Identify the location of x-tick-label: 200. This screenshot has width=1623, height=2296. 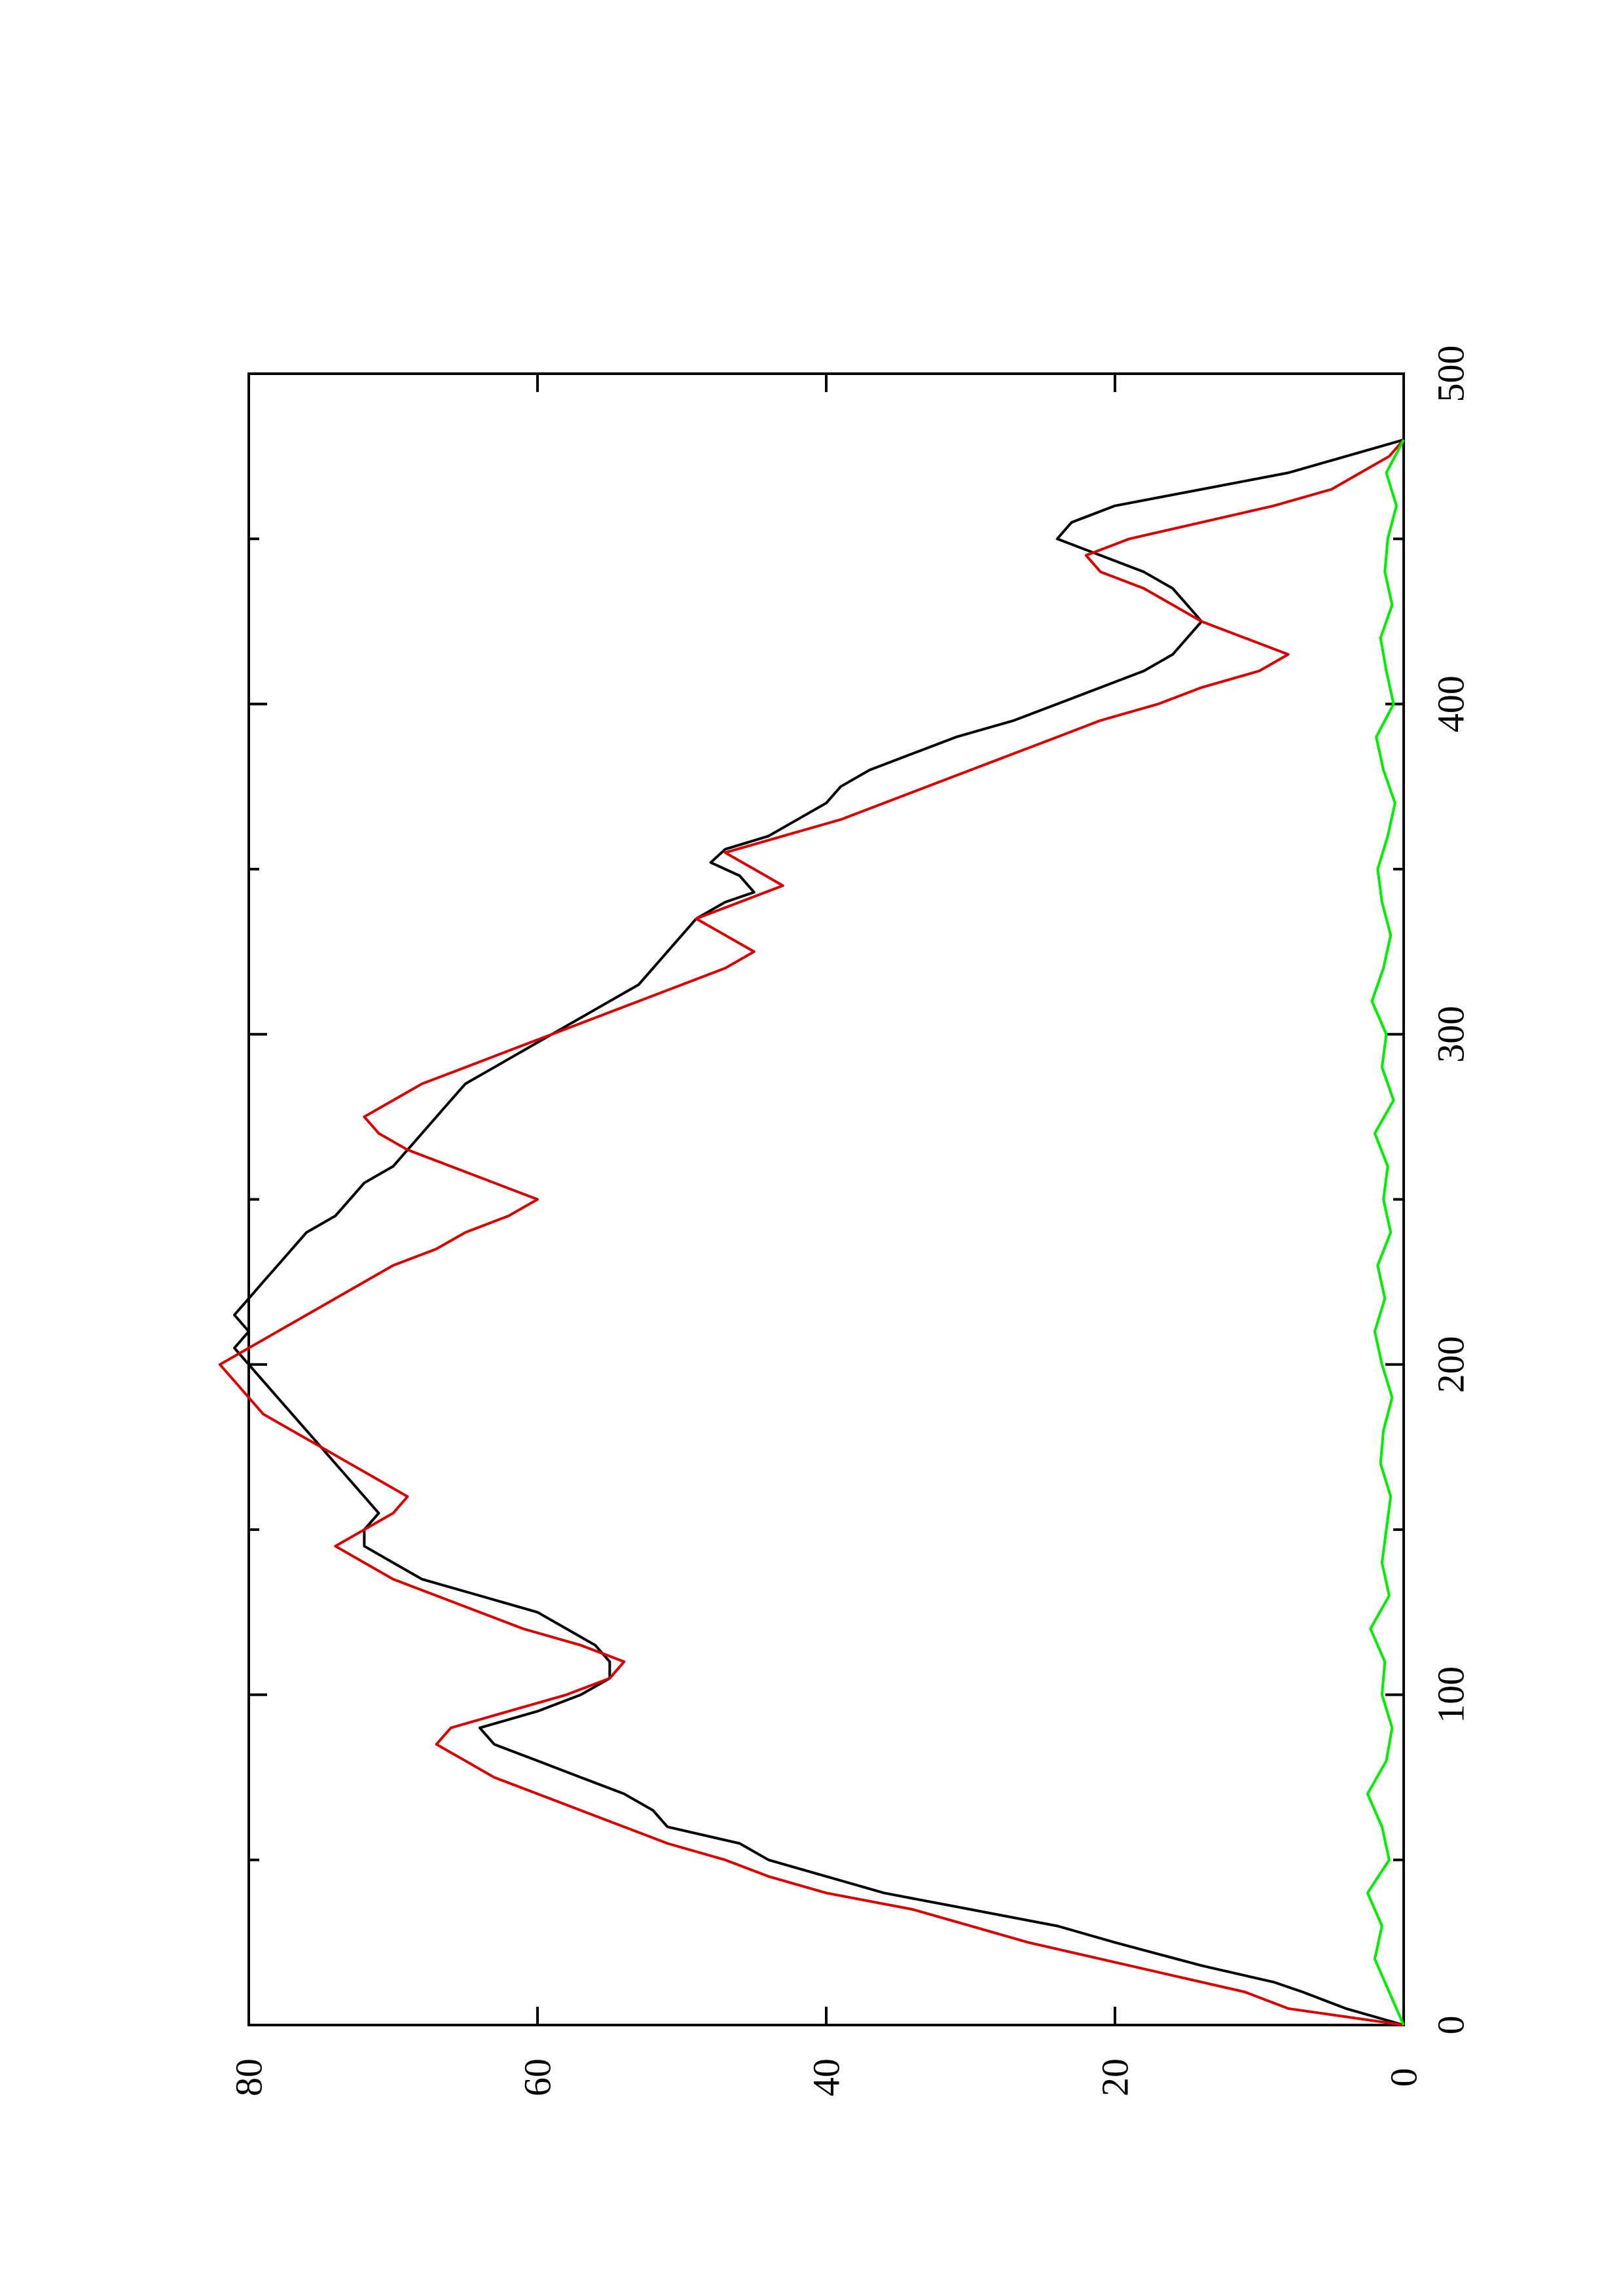
(1451, 1364).